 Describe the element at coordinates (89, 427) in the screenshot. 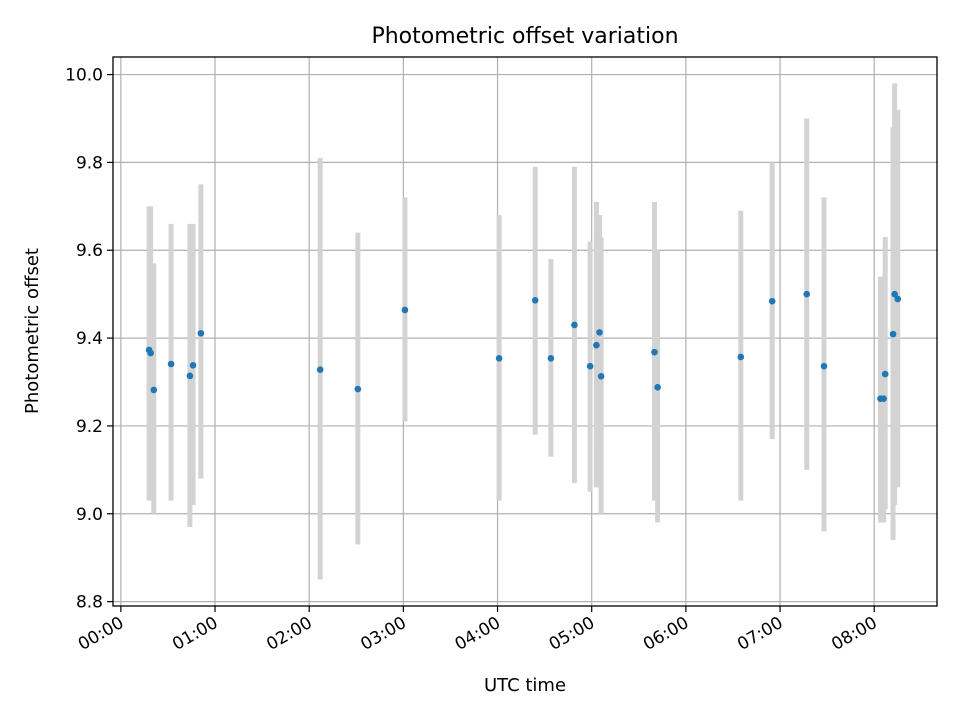

I see `y-tick-label: 9.2` at that location.